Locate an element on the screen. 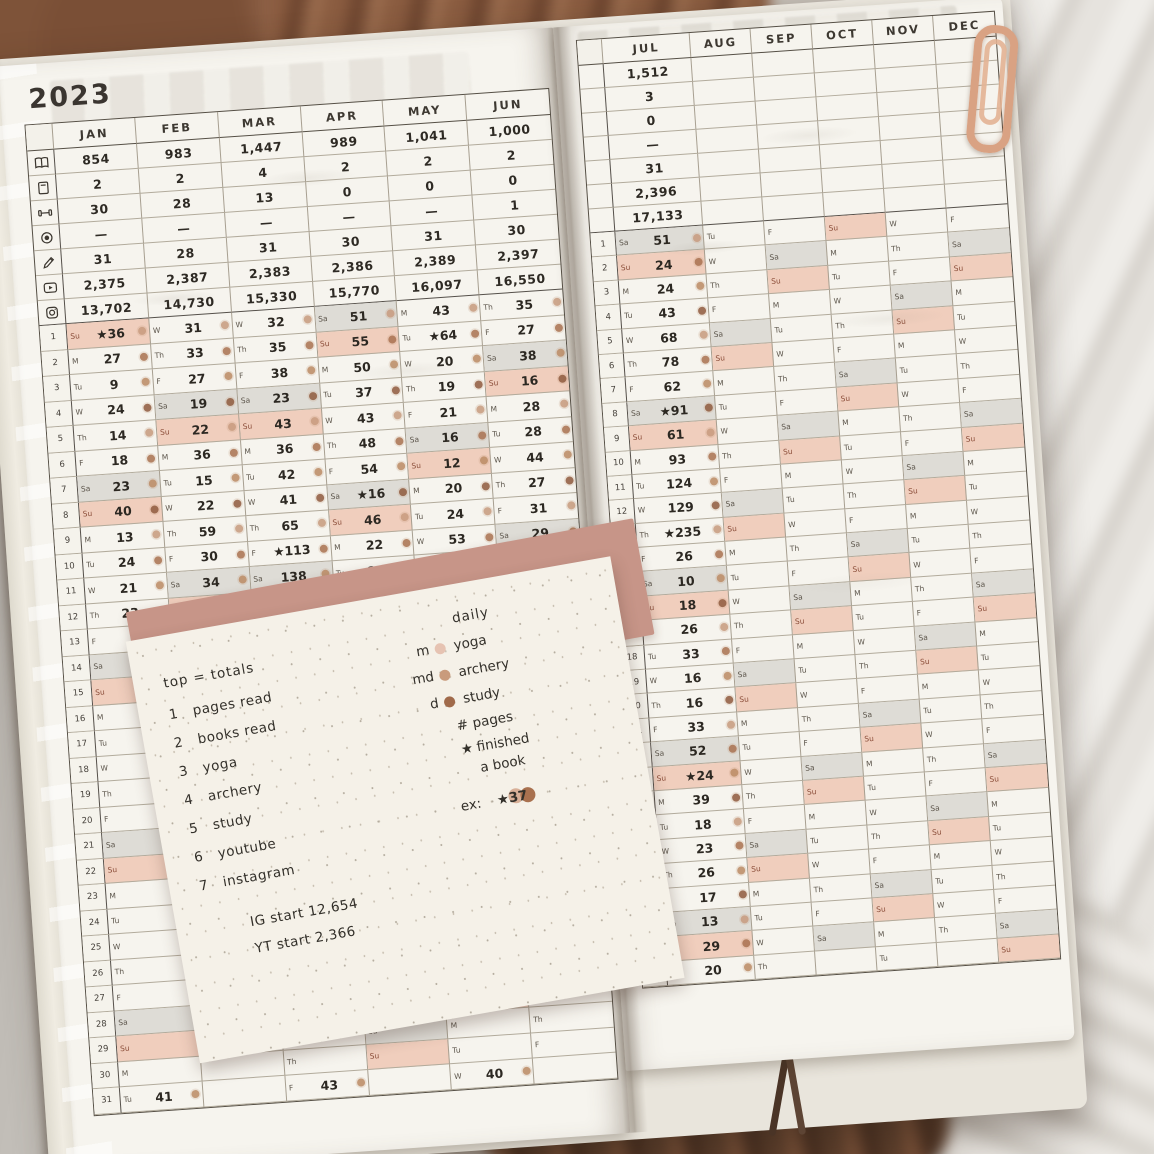  day-number: 6 is located at coordinates (63, 465).